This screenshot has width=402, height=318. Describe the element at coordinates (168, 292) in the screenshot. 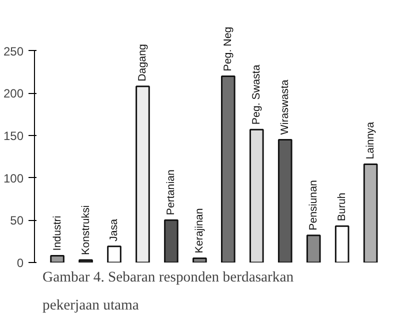

I see `text: Gambar 4. Sebaran responden berdasarkan pekerjaan utama` at that location.